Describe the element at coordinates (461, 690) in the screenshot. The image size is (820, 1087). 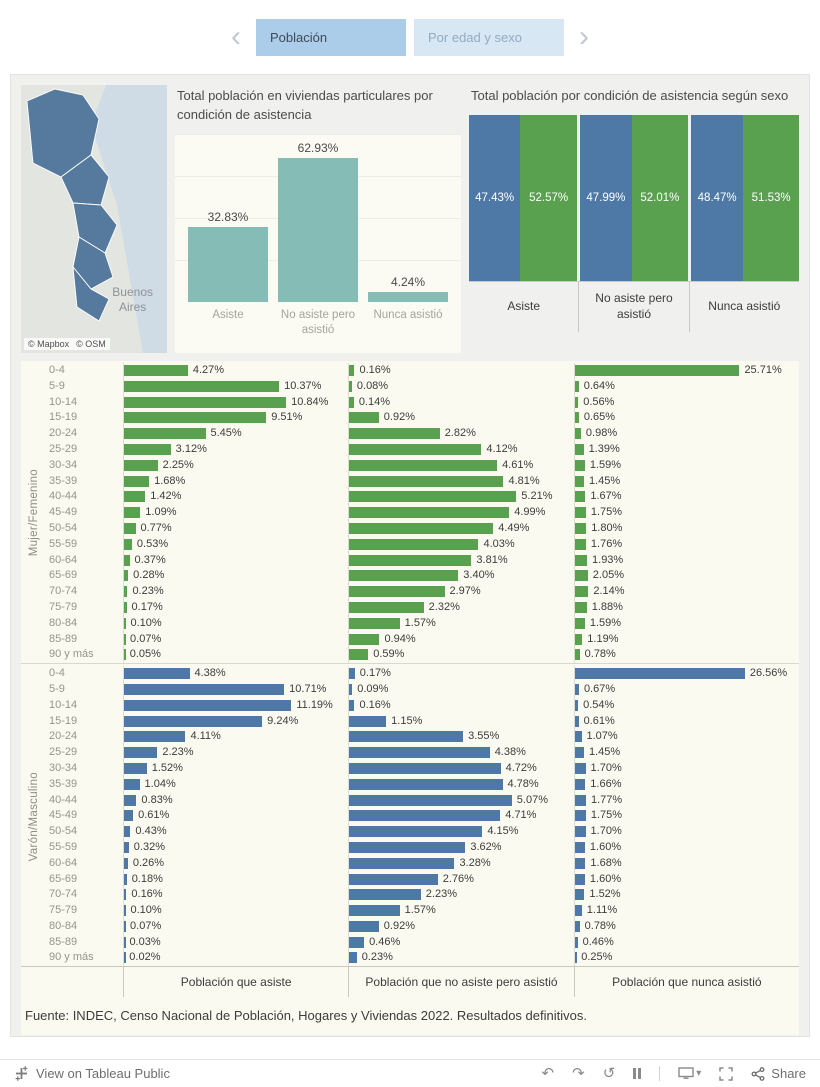
I see `pyramid-bar-row: 0.09%` at that location.